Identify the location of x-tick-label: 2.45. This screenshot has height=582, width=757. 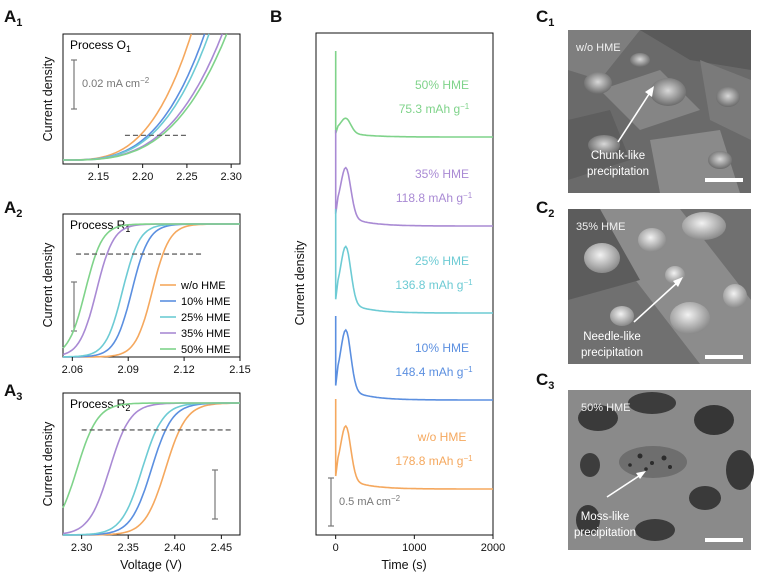
(221, 548).